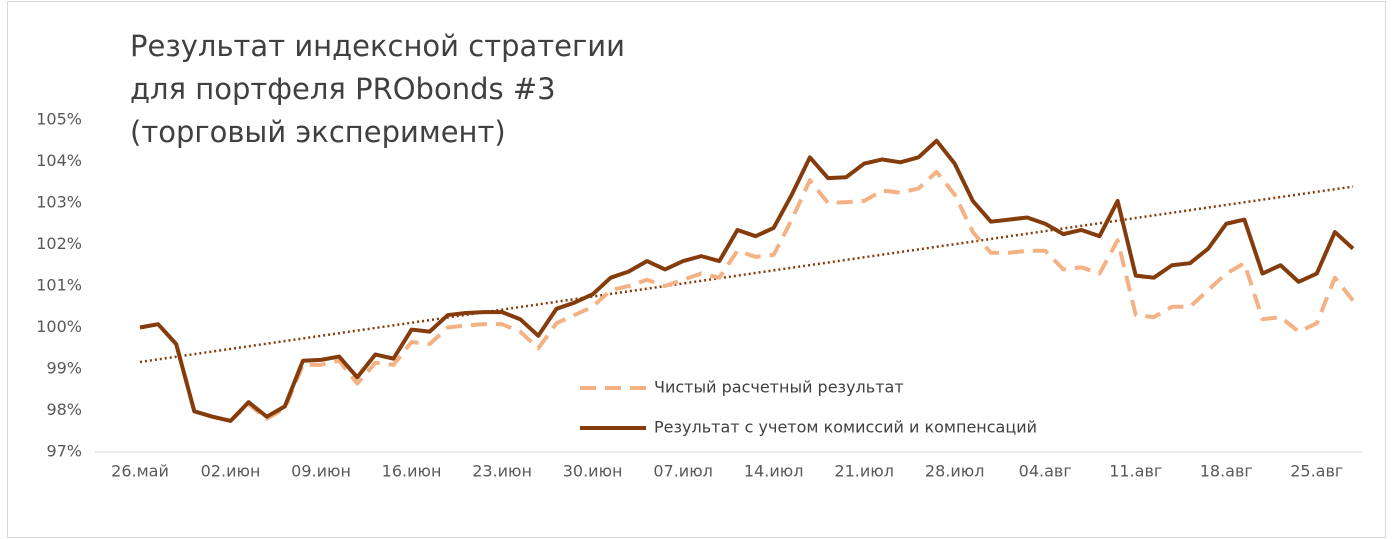  What do you see at coordinates (59, 243) in the screenshot?
I see `y-tick-label: 102%` at bounding box center [59, 243].